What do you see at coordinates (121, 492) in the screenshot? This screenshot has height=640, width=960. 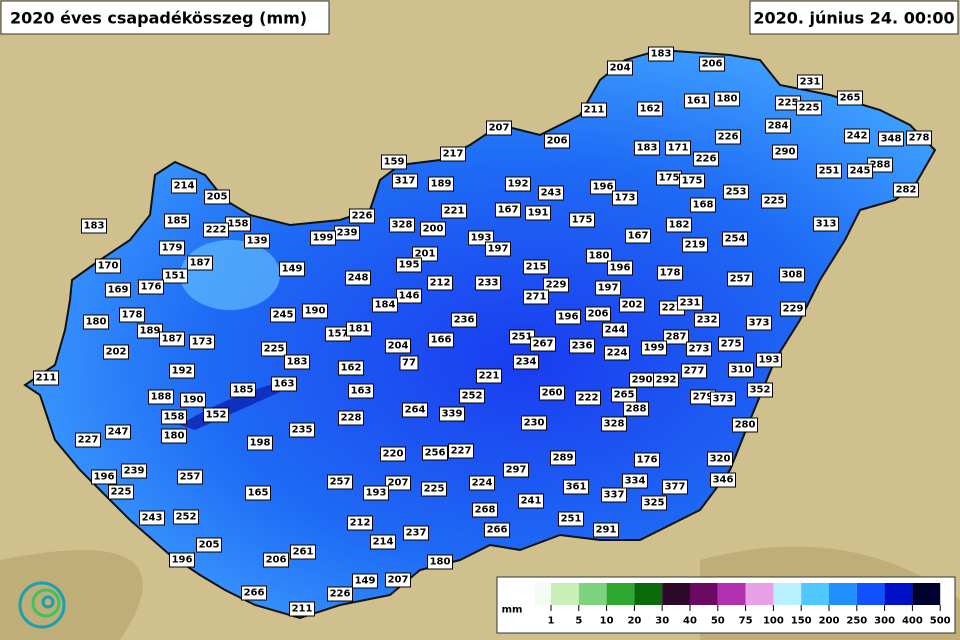 I see `station-value: 225` at bounding box center [121, 492].